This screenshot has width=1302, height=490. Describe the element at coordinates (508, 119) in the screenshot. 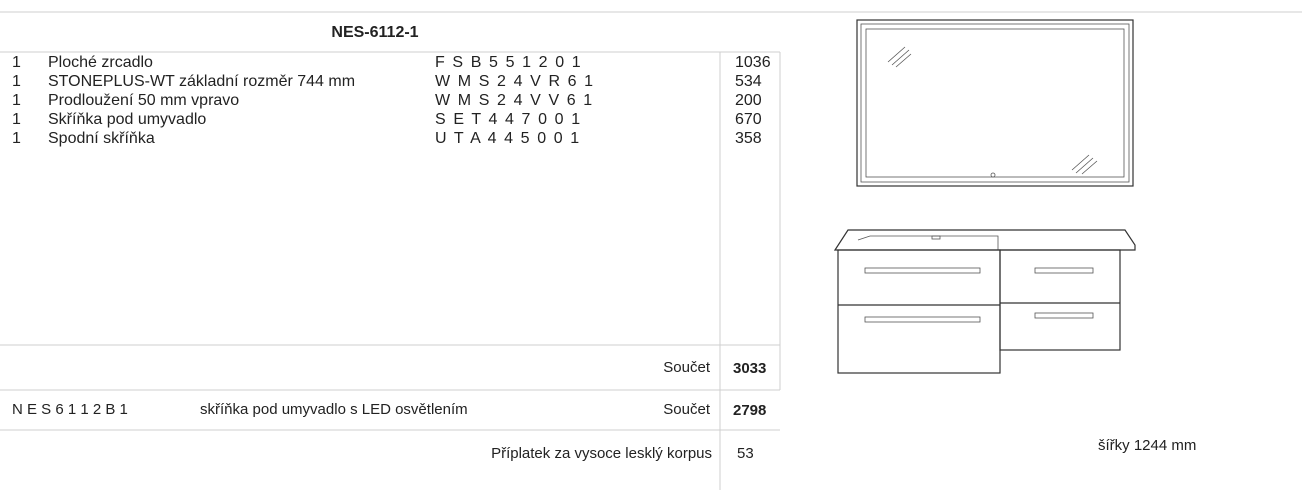

I see `item-code: S E T 4 4 7 0 0 1` at that location.